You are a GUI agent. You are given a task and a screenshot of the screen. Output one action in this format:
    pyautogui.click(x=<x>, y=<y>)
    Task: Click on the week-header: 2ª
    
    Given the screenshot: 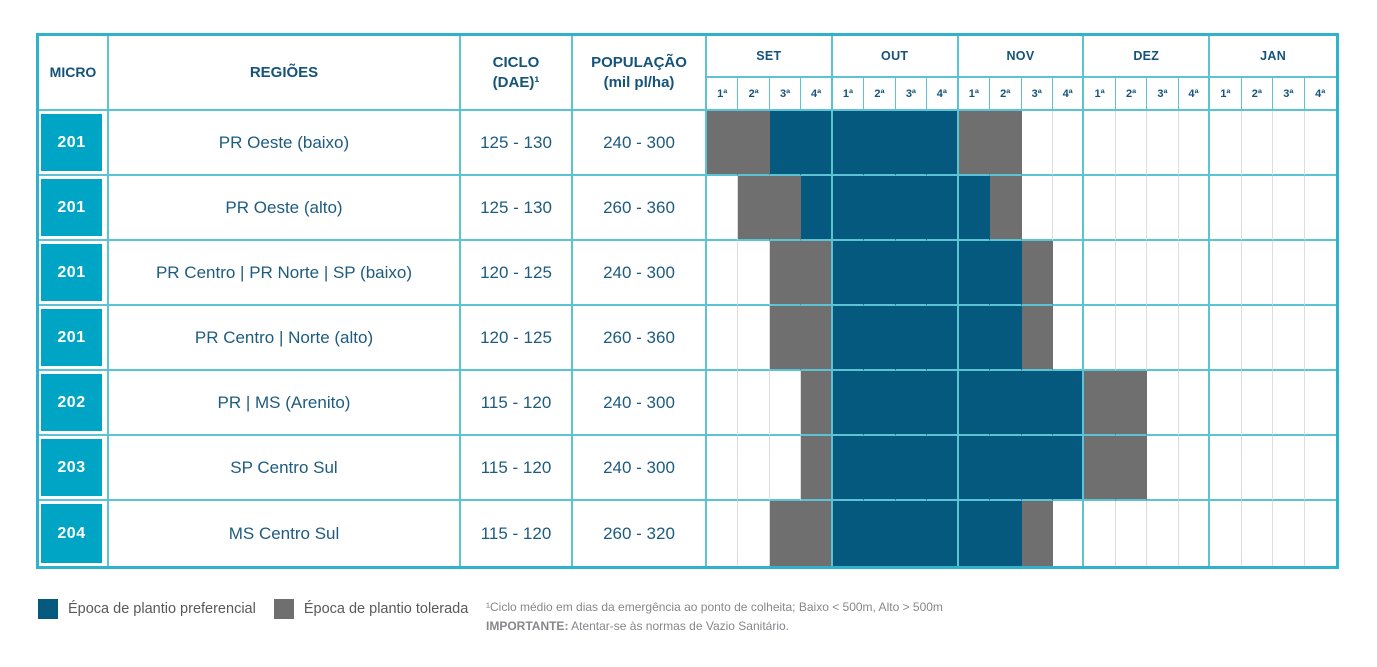 What is the action you would take?
    pyautogui.click(x=1131, y=94)
    